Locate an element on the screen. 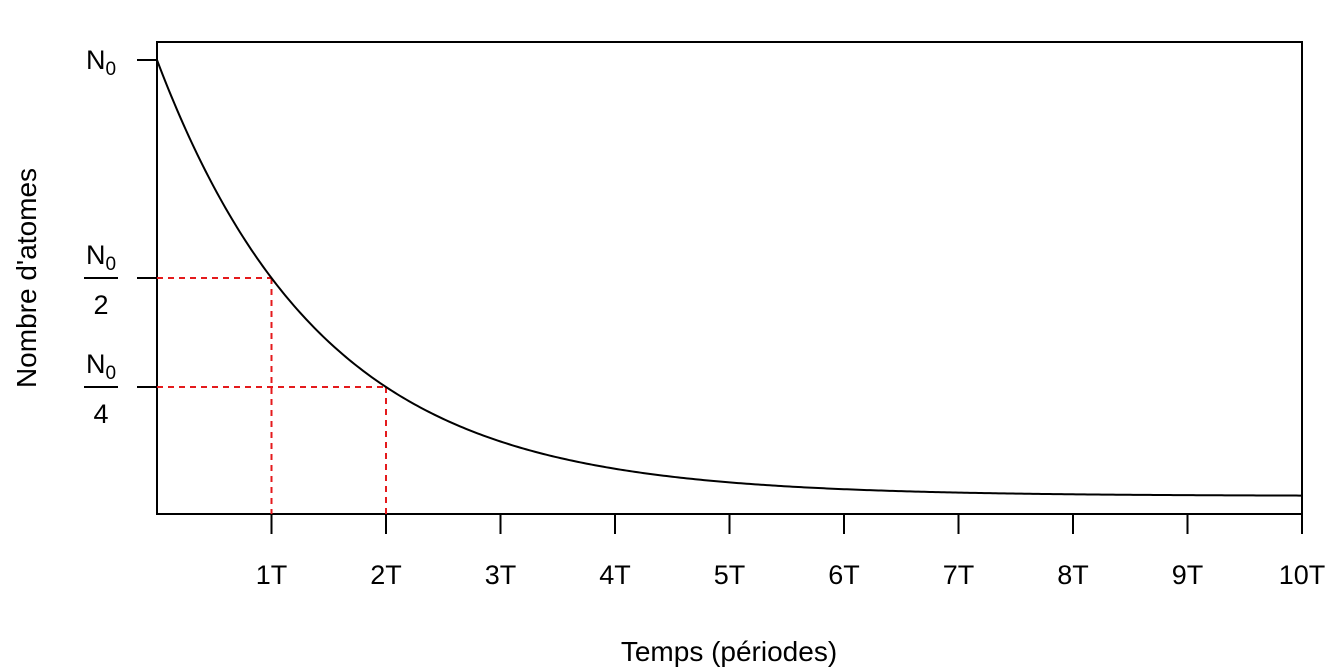 The image size is (1344, 672). x-tick-label: 1T is located at coordinates (272, 575).